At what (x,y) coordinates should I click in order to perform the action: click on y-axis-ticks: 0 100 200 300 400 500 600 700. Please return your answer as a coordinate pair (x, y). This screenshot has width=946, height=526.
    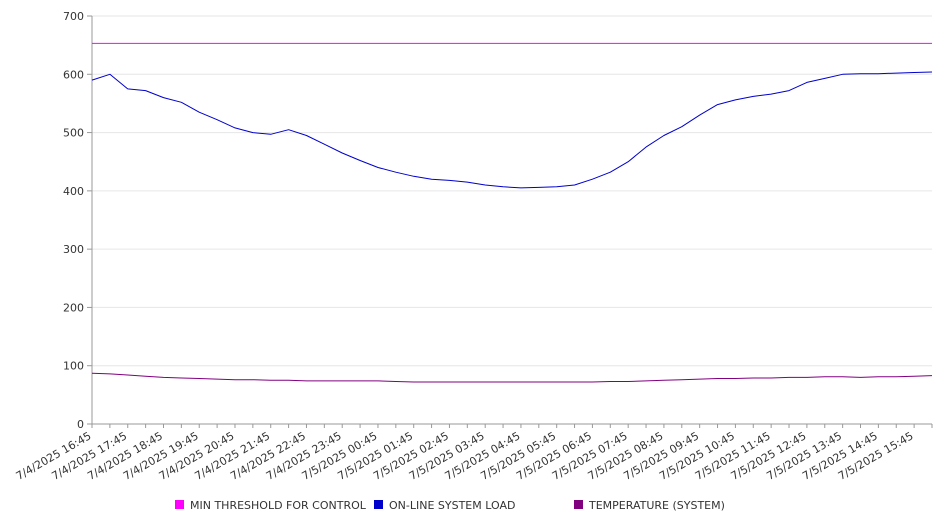
    Looking at the image, I should click on (77, 220).